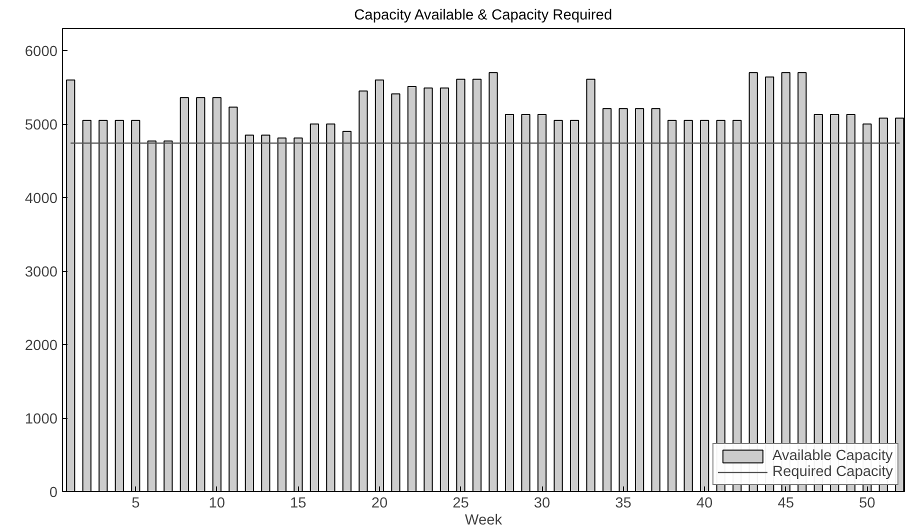 This screenshot has width=908, height=531. Describe the element at coordinates (41, 126) in the screenshot. I see `y-tick-label: 5000` at that location.